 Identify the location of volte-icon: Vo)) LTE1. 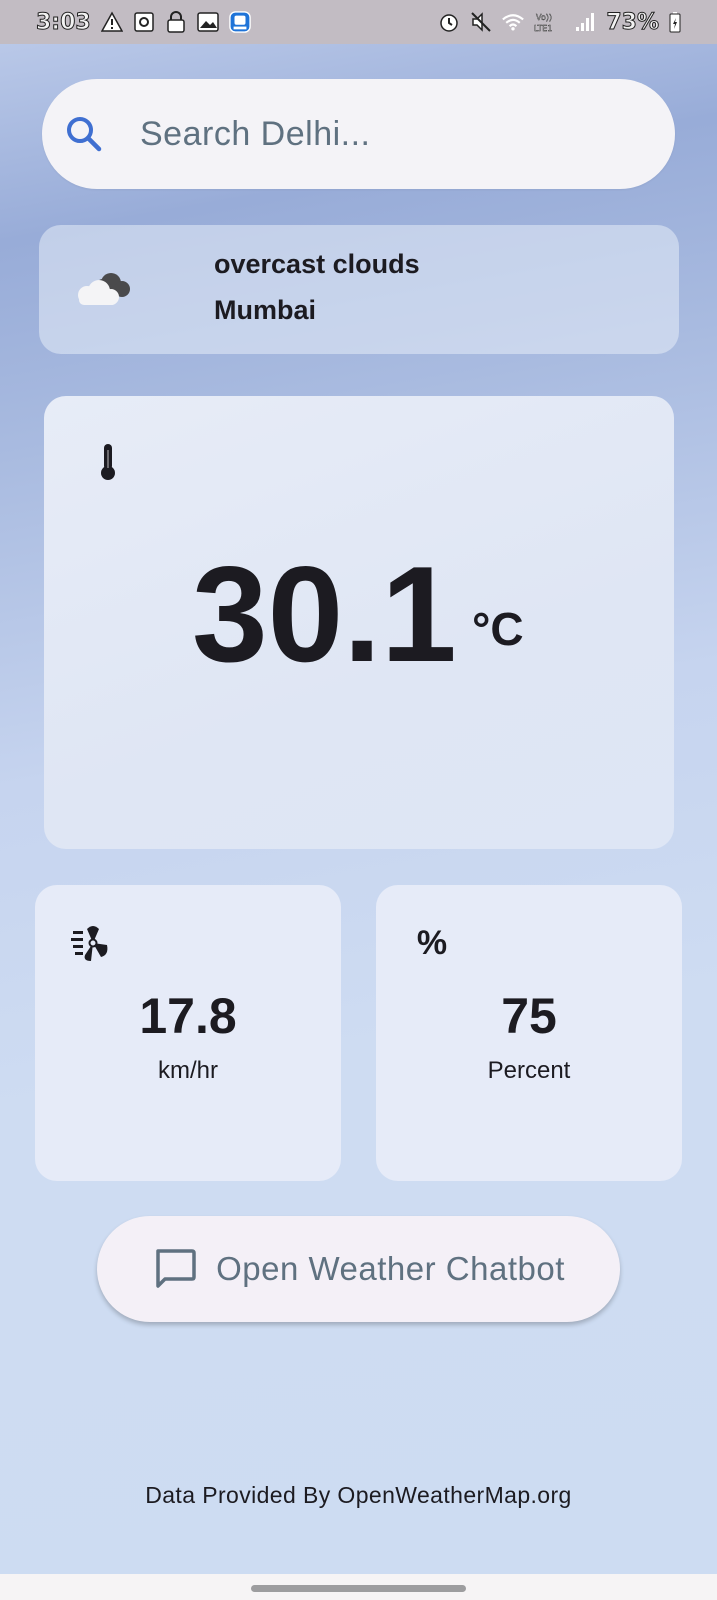
(549, 22).